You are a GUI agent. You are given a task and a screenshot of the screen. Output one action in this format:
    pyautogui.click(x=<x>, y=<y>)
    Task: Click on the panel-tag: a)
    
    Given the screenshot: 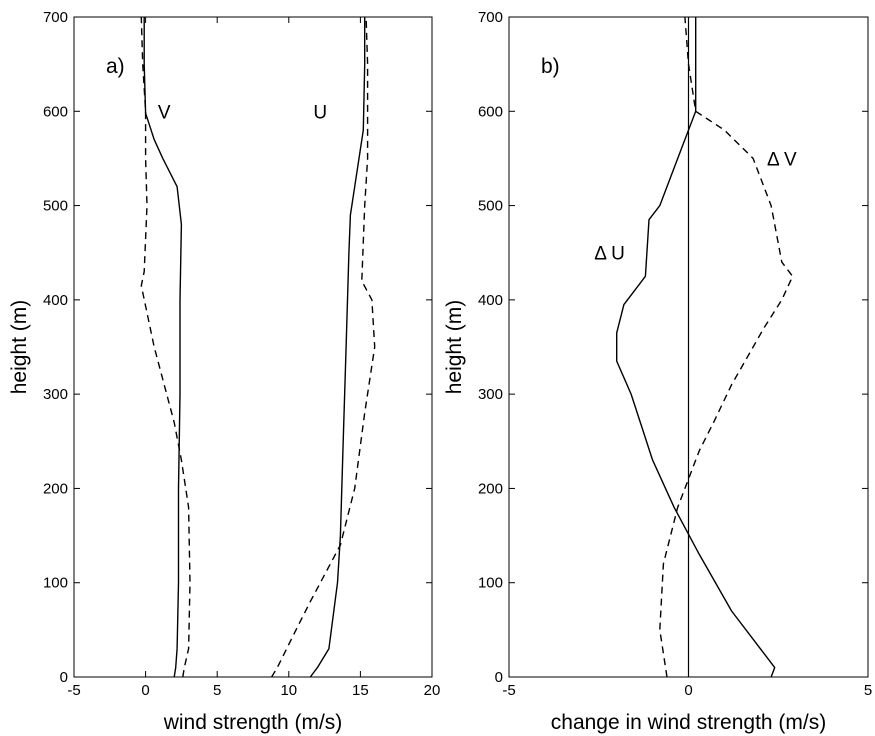 What is the action you would take?
    pyautogui.click(x=115, y=66)
    